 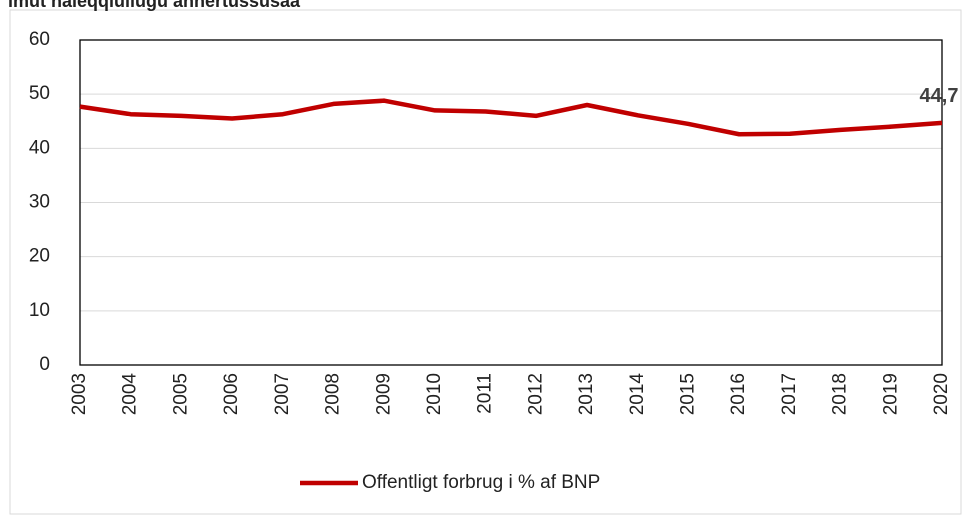 What do you see at coordinates (434, 394) in the screenshot?
I see `x-tick-label: 2010` at bounding box center [434, 394].